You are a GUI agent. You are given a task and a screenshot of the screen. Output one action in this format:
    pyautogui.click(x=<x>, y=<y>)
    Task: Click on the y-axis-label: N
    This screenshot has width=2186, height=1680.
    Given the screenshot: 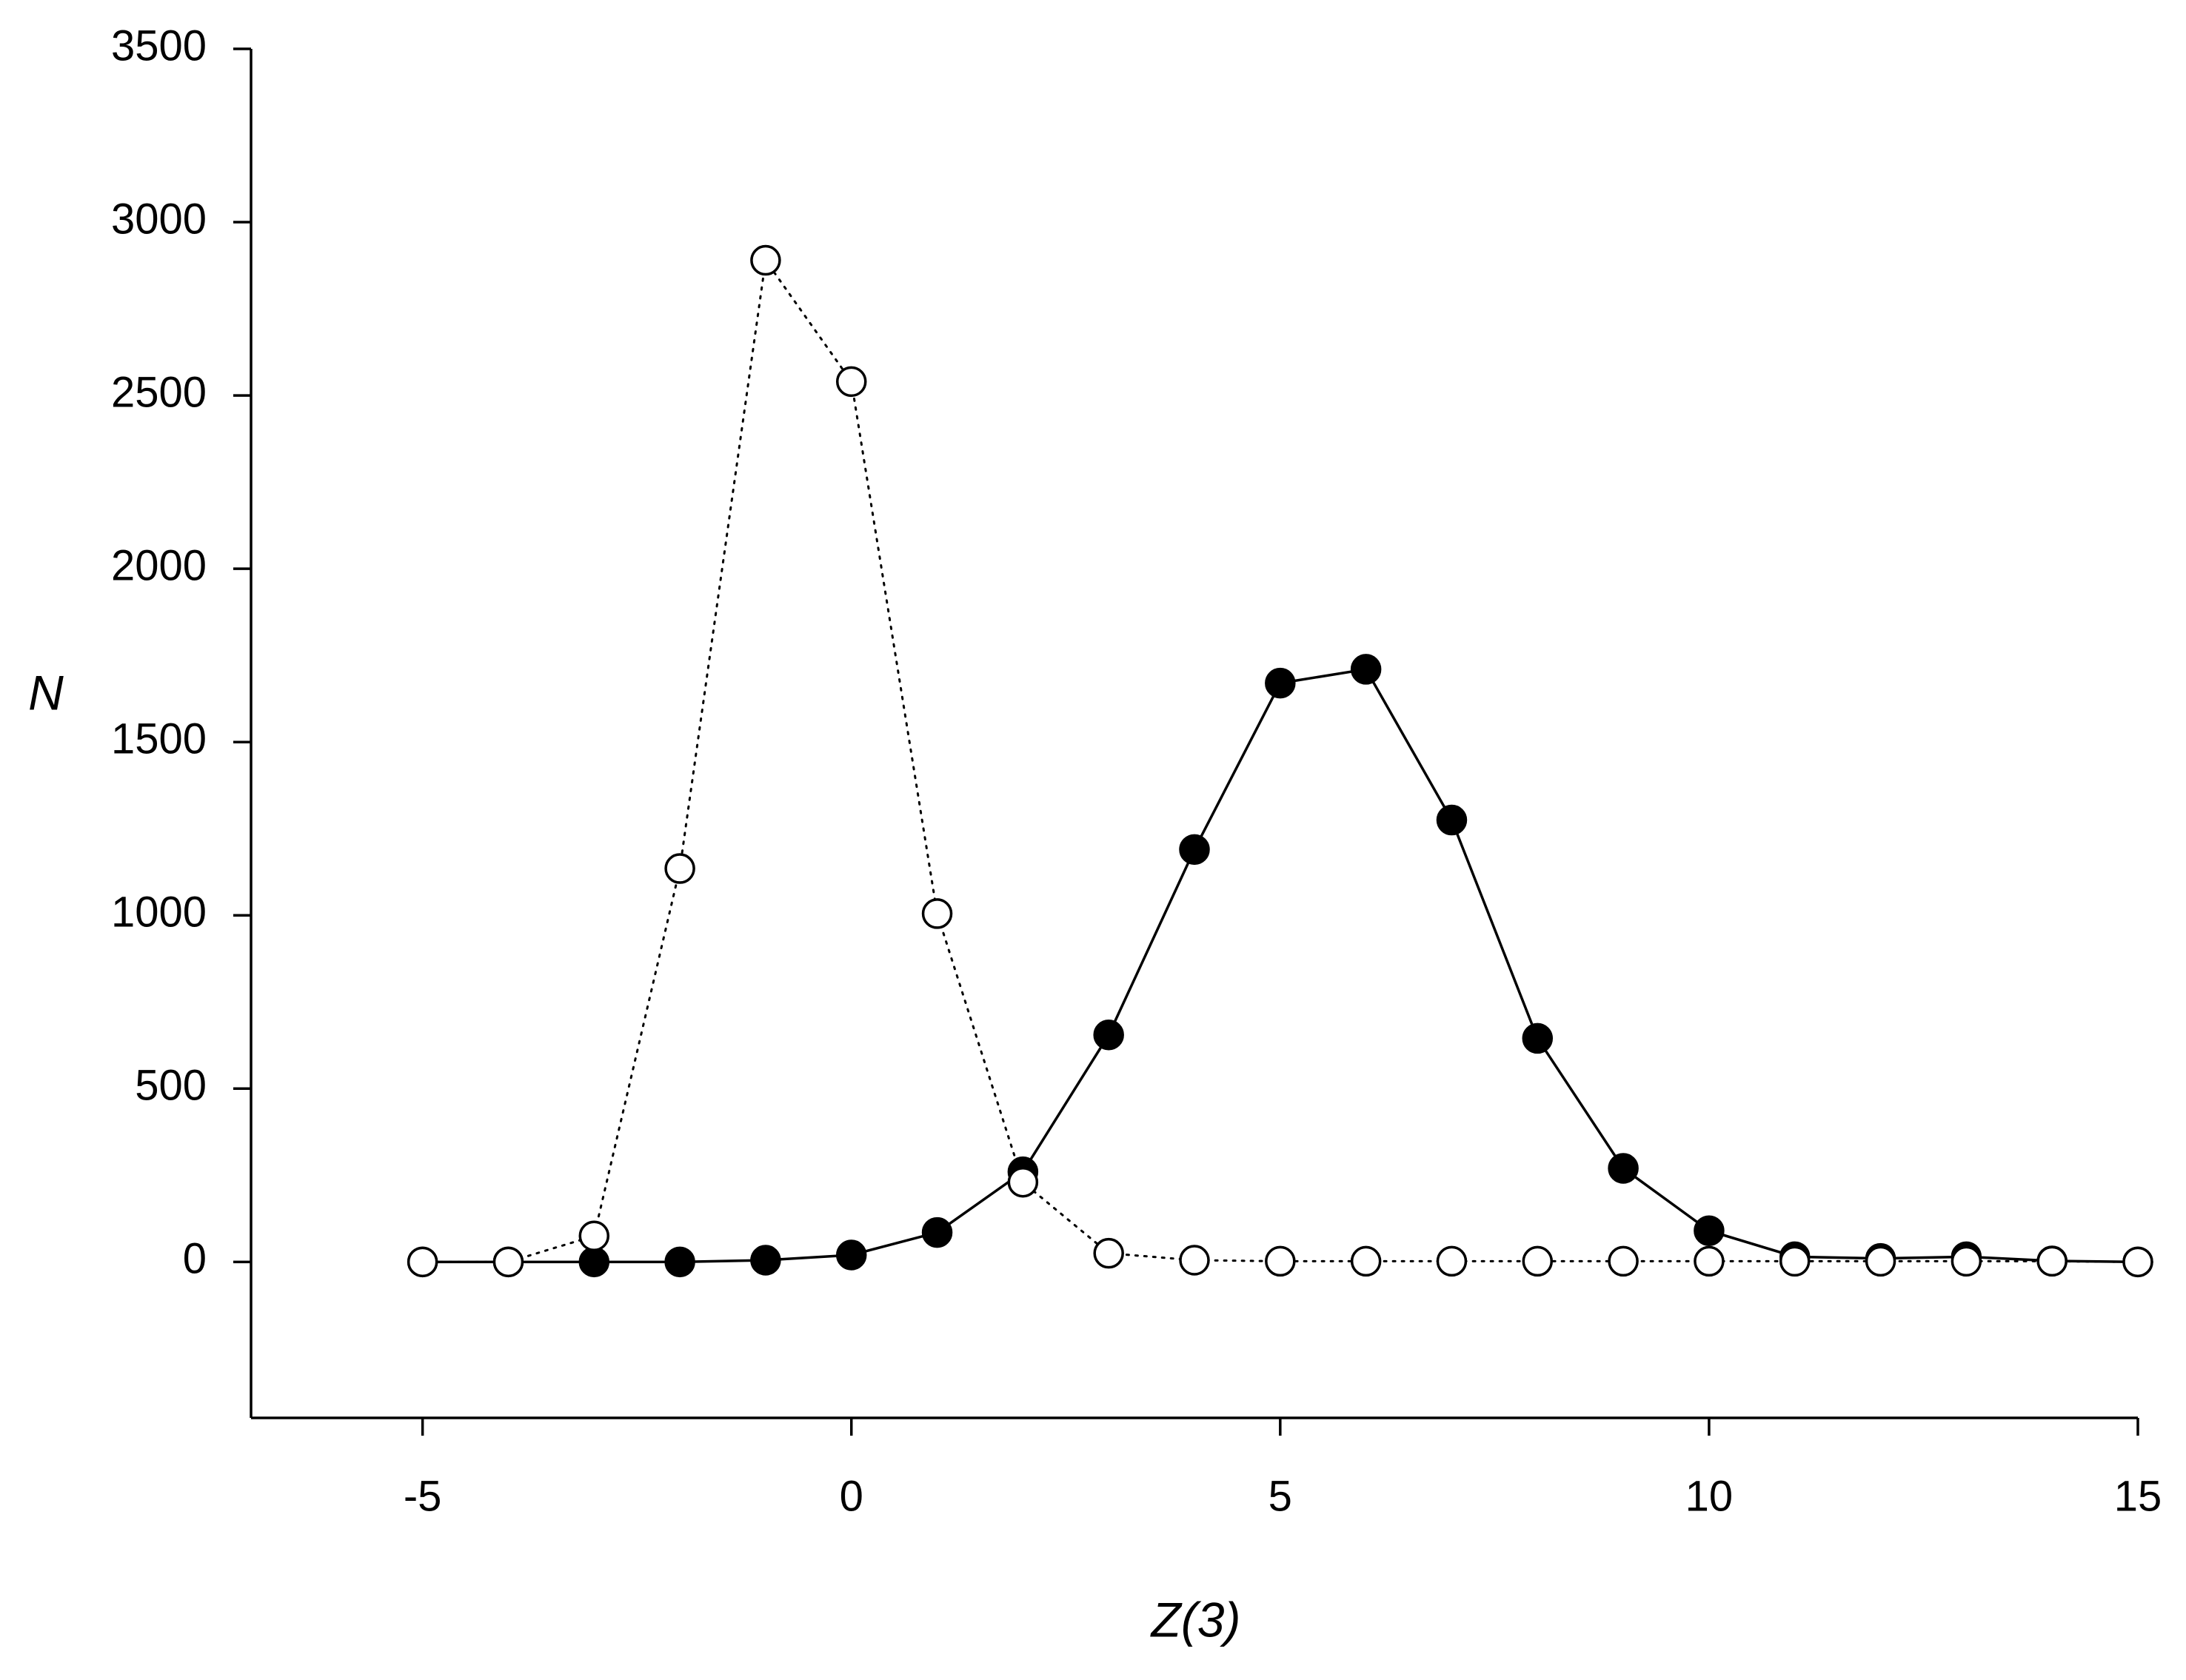 What is the action you would take?
    pyautogui.click(x=46, y=692)
    